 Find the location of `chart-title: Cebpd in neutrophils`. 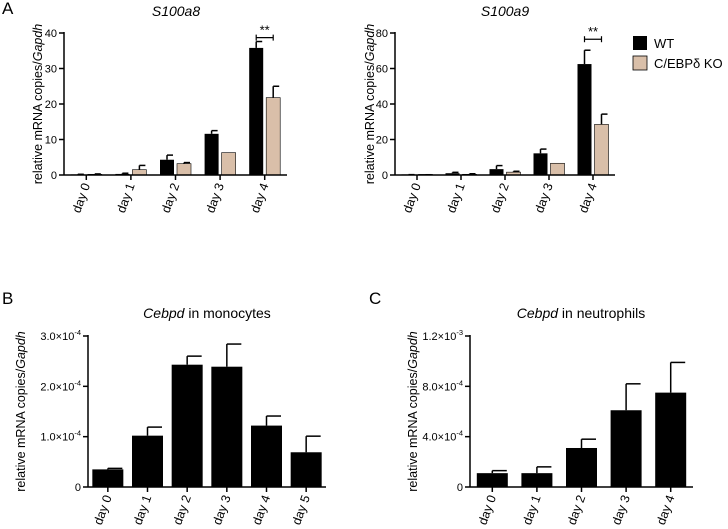

chart-title: Cebpd in neutrophils is located at coordinates (581, 313).